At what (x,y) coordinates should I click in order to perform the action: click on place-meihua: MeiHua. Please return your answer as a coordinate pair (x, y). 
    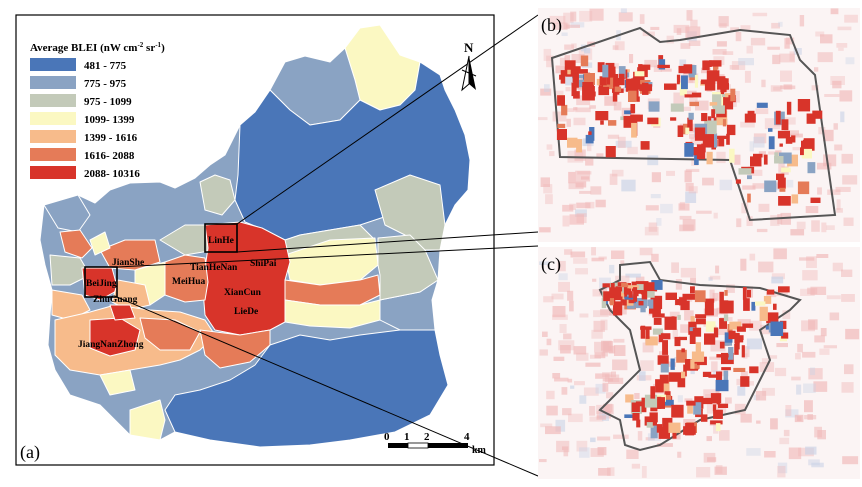
    Looking at the image, I should click on (188, 282).